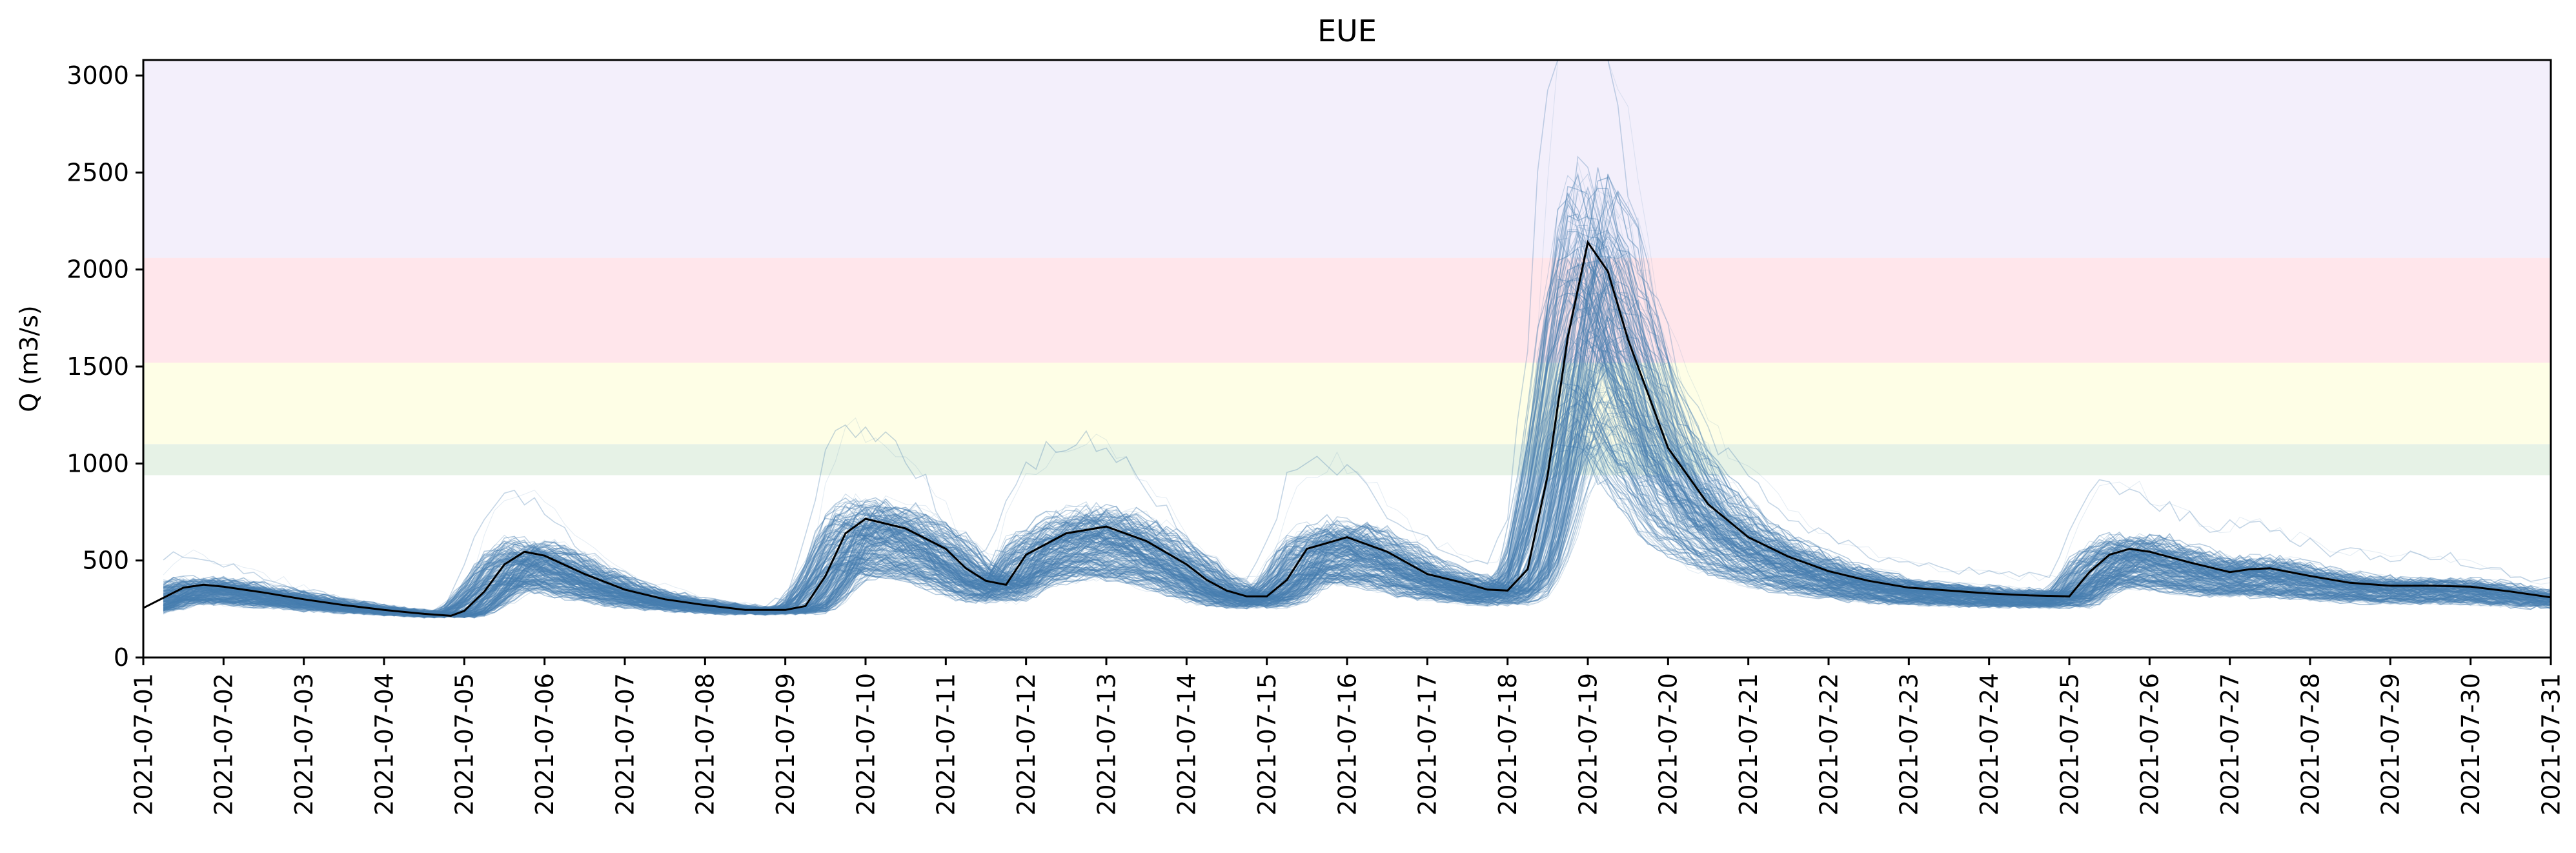  Describe the element at coordinates (2310, 744) in the screenshot. I see `x-tick-label: 2021-07-28` at that location.